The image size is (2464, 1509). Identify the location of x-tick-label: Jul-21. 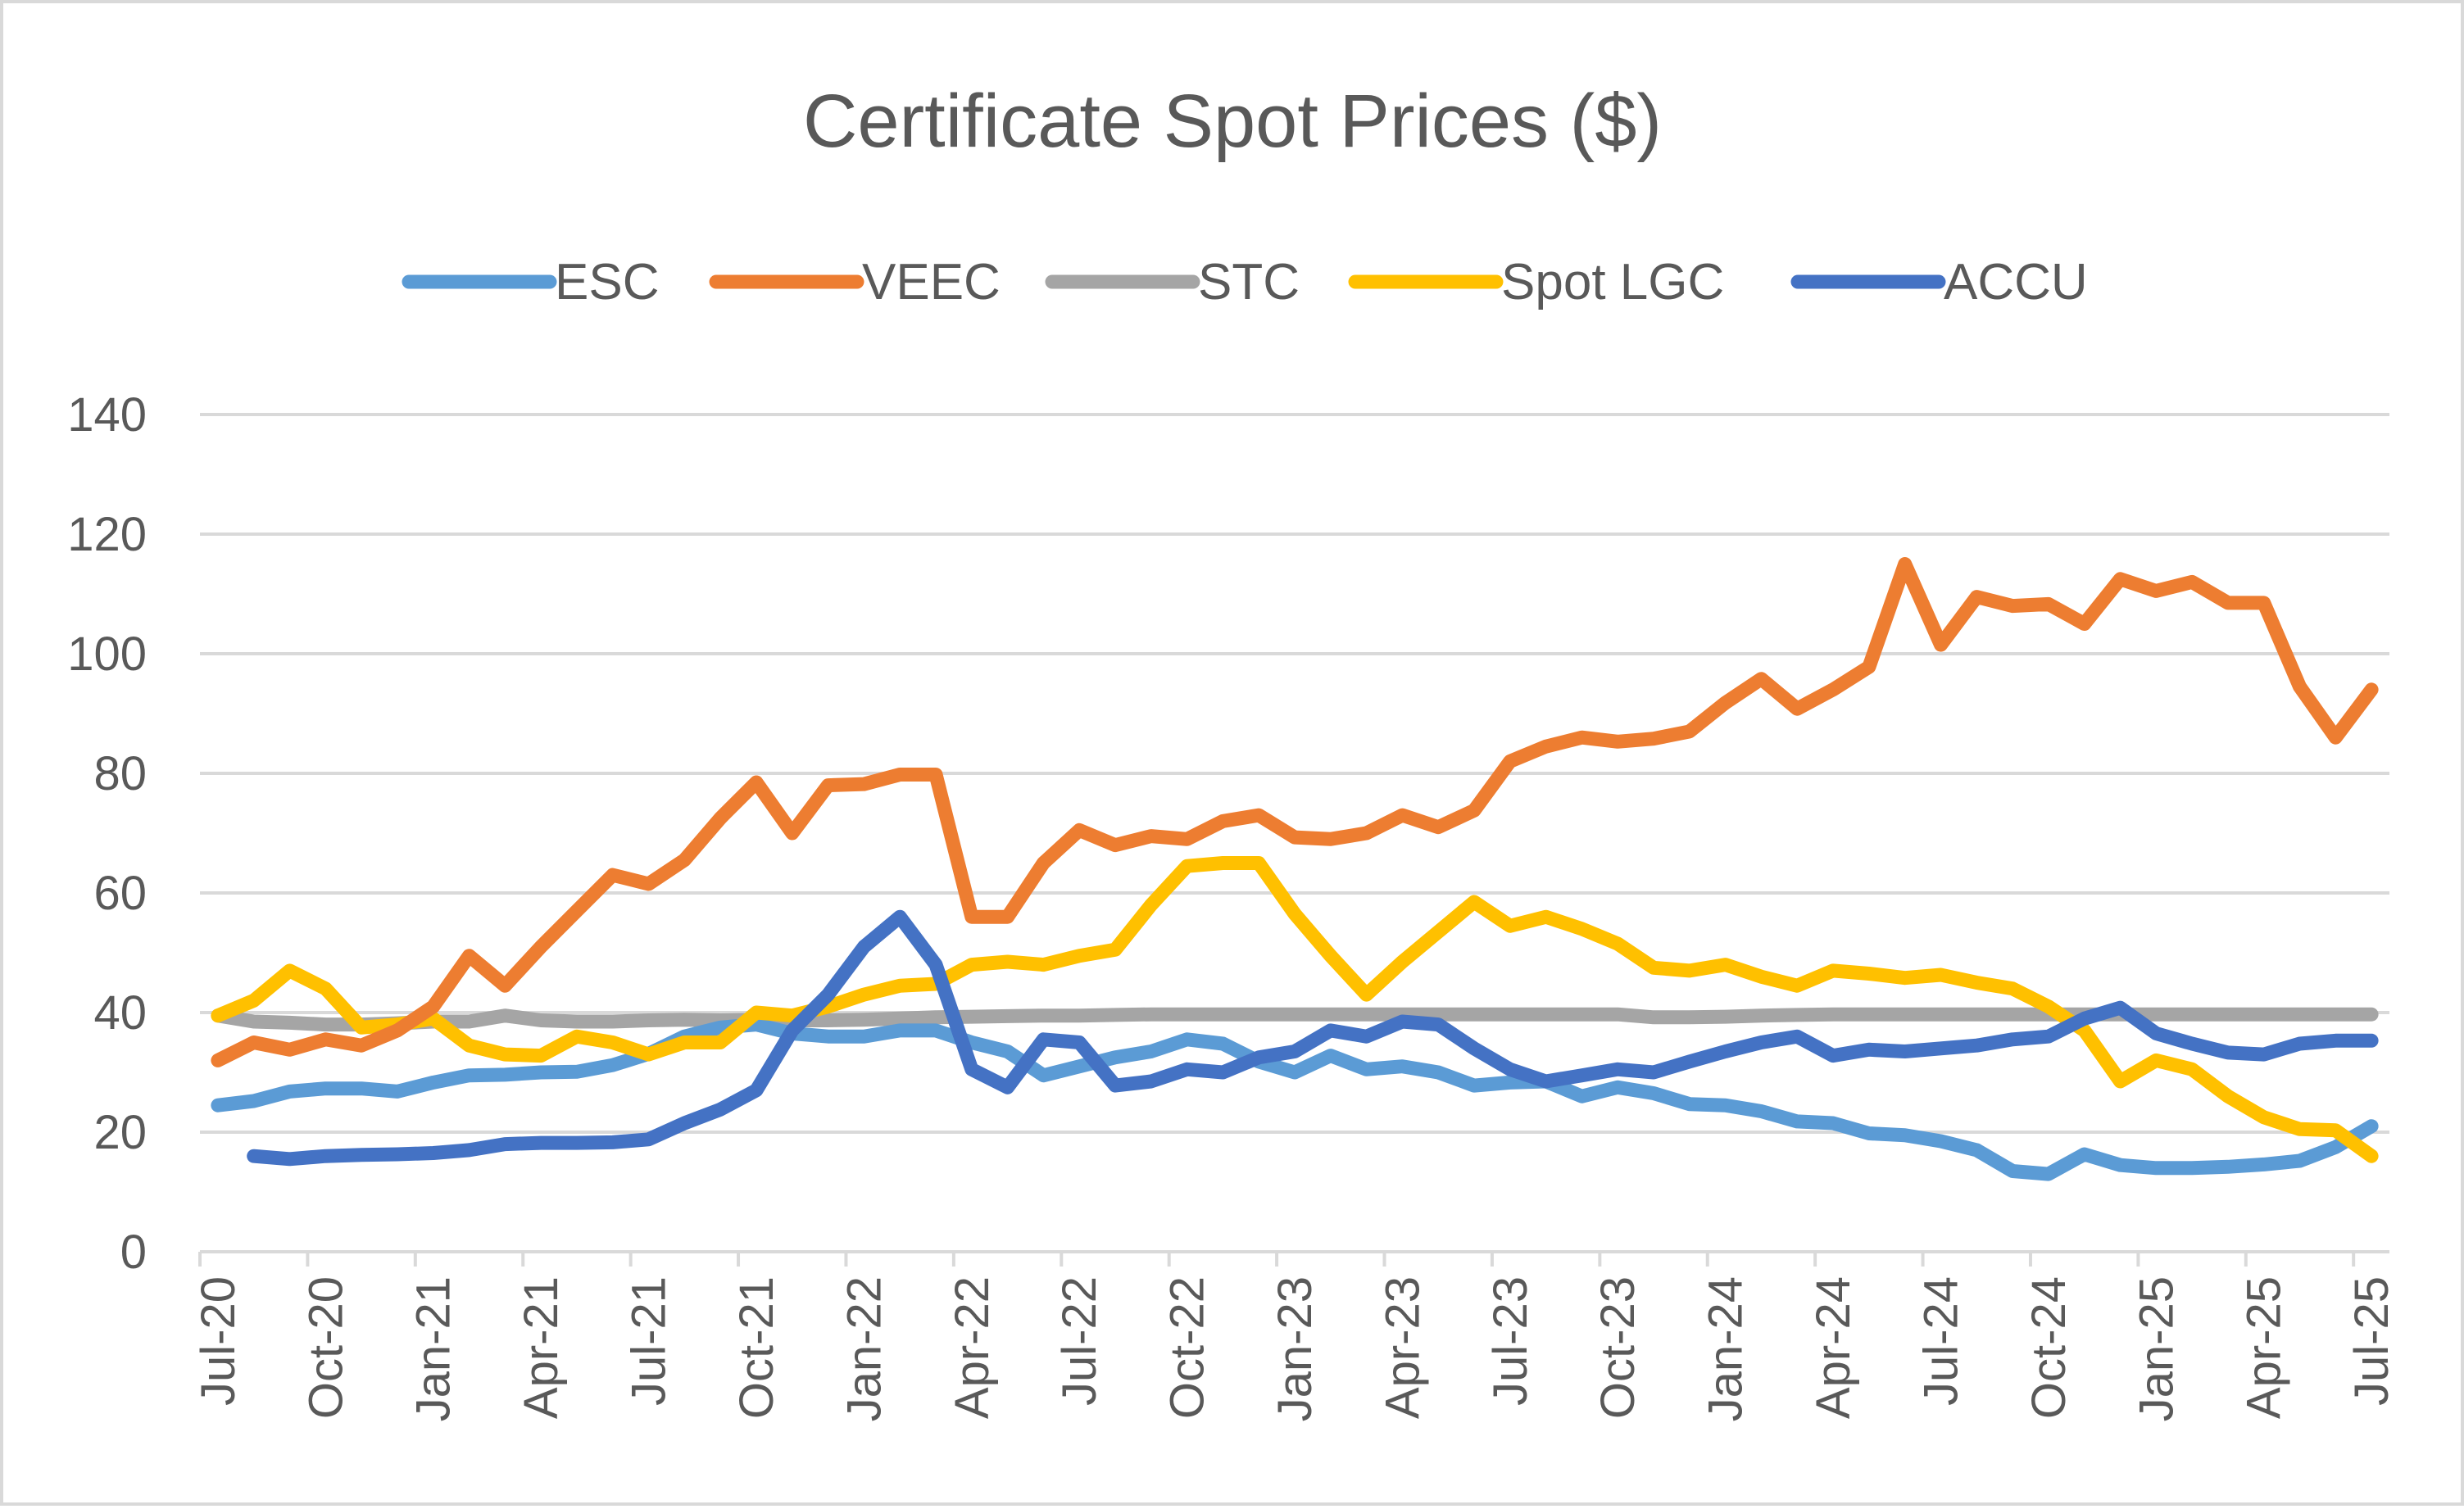
(649, 1341).